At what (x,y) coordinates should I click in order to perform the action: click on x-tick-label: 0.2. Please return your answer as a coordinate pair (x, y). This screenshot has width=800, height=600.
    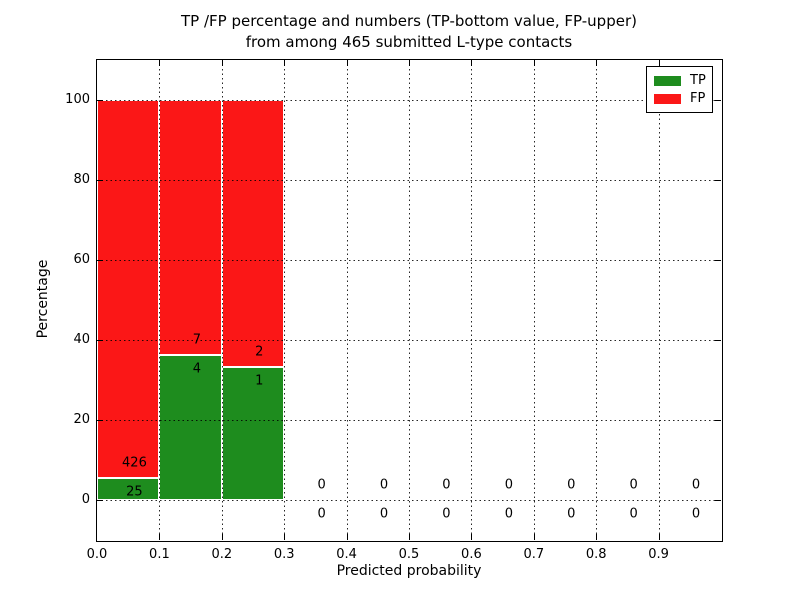
    Looking at the image, I should click on (222, 554).